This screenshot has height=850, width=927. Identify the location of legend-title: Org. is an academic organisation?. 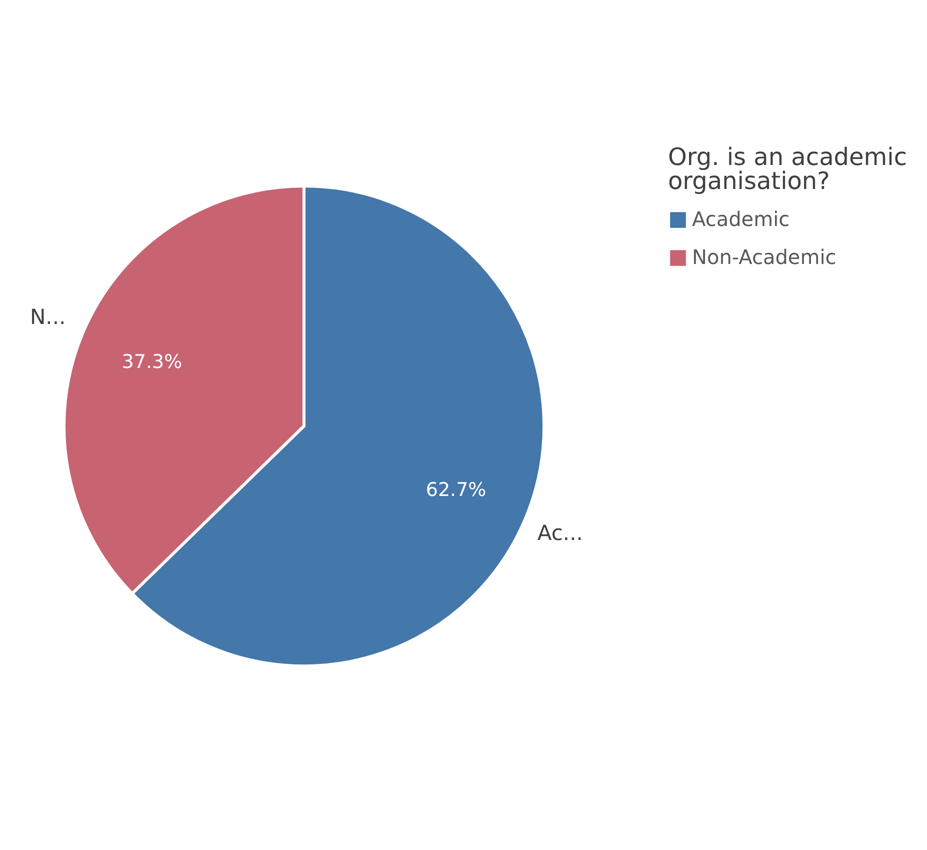
(788, 169).